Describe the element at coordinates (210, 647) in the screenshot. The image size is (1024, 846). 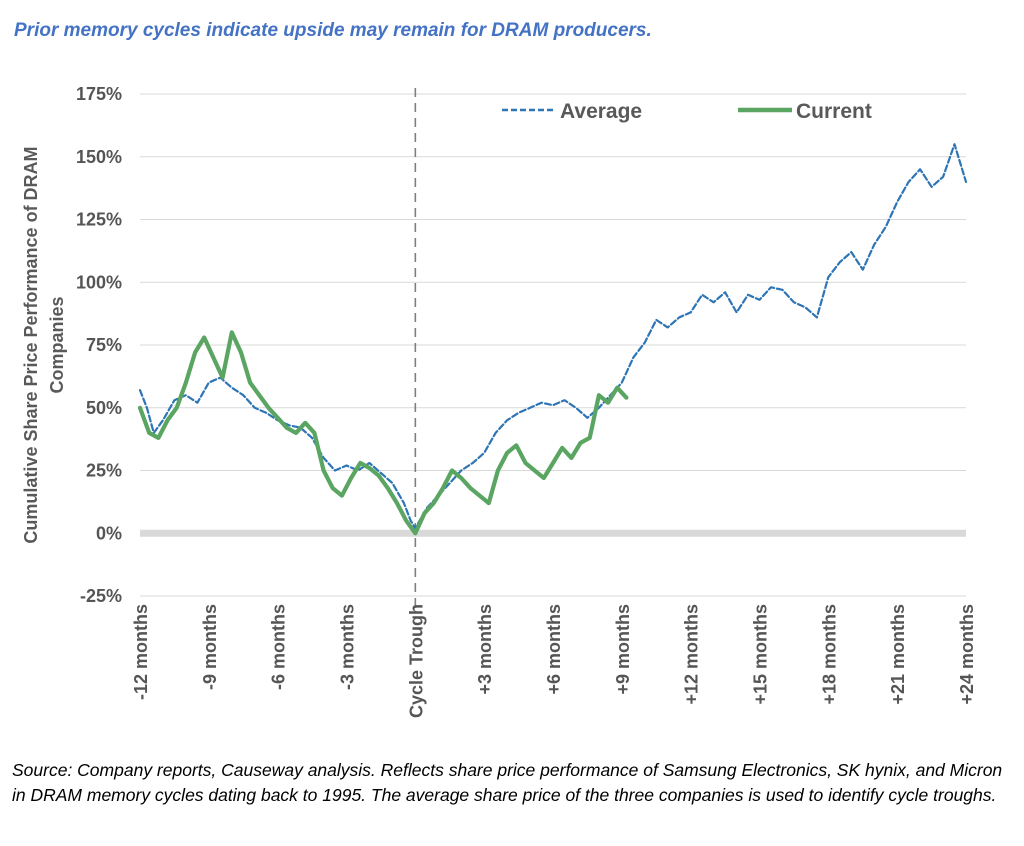
I see `x-tick-label: -9 months` at that location.